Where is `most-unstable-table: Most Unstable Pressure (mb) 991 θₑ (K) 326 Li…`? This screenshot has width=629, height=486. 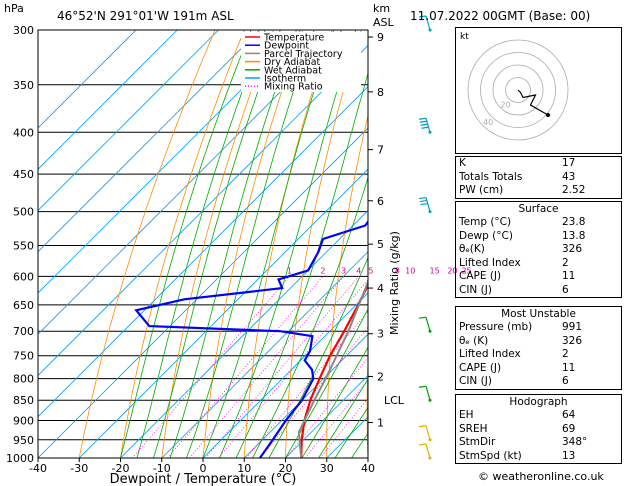 most-unstable-table: Most Unstable Pressure (mb) 991 θₑ (K) 326 Li… is located at coordinates (538, 348).